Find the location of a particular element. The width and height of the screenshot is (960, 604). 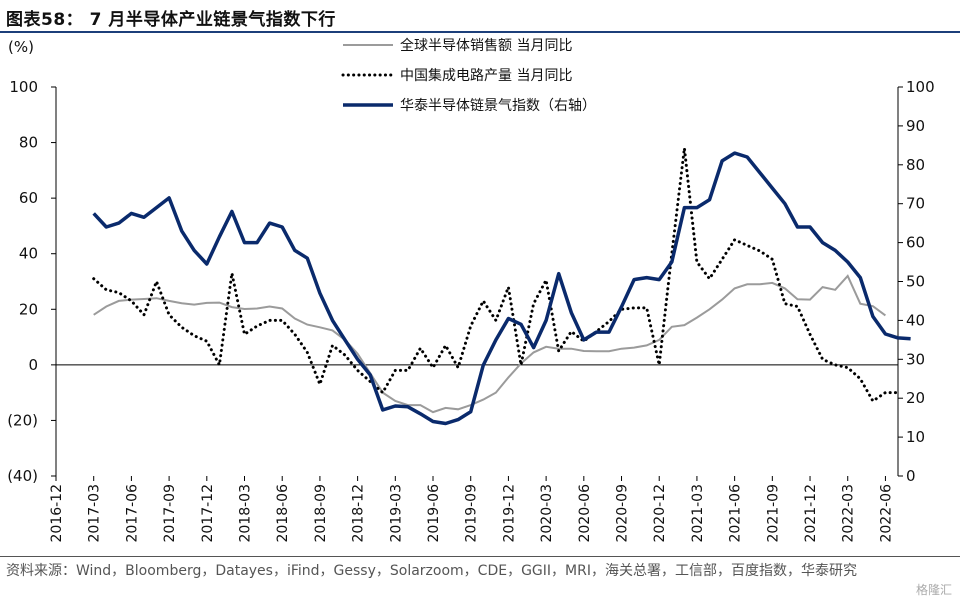

right-tick-label: 0 is located at coordinates (911, 476).